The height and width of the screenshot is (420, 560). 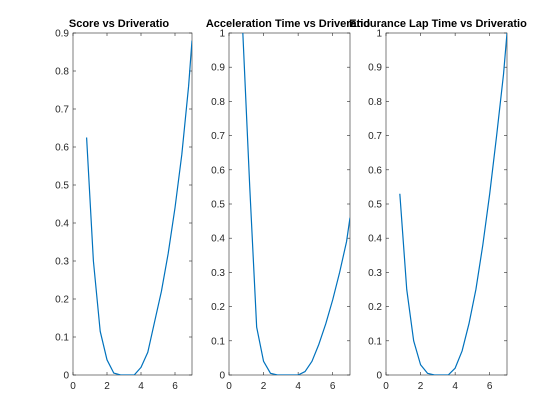 What do you see at coordinates (438, 24) in the screenshot?
I see `subplot-title: Endurance Lap Time vs Driveratio` at bounding box center [438, 24].